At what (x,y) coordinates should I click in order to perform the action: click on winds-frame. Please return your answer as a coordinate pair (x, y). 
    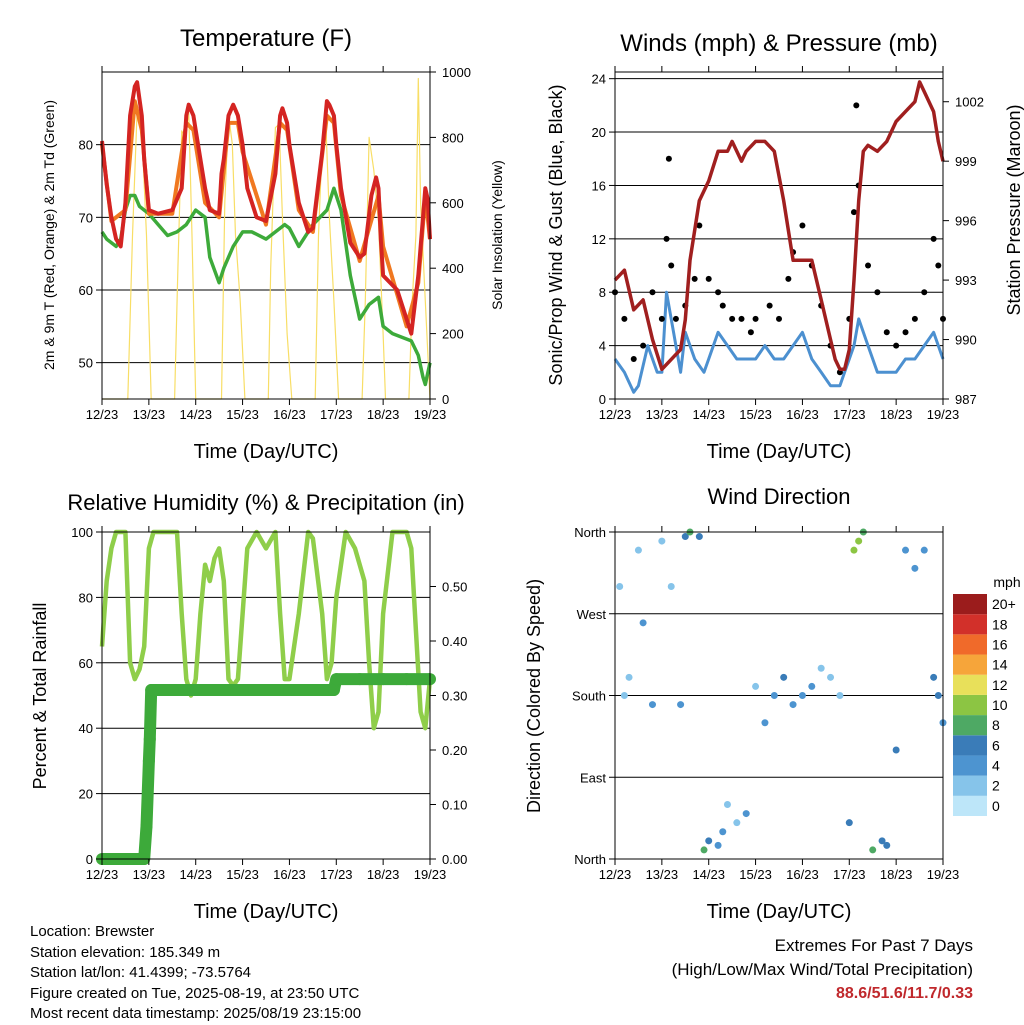
    Looking at the image, I should click on (779, 235).